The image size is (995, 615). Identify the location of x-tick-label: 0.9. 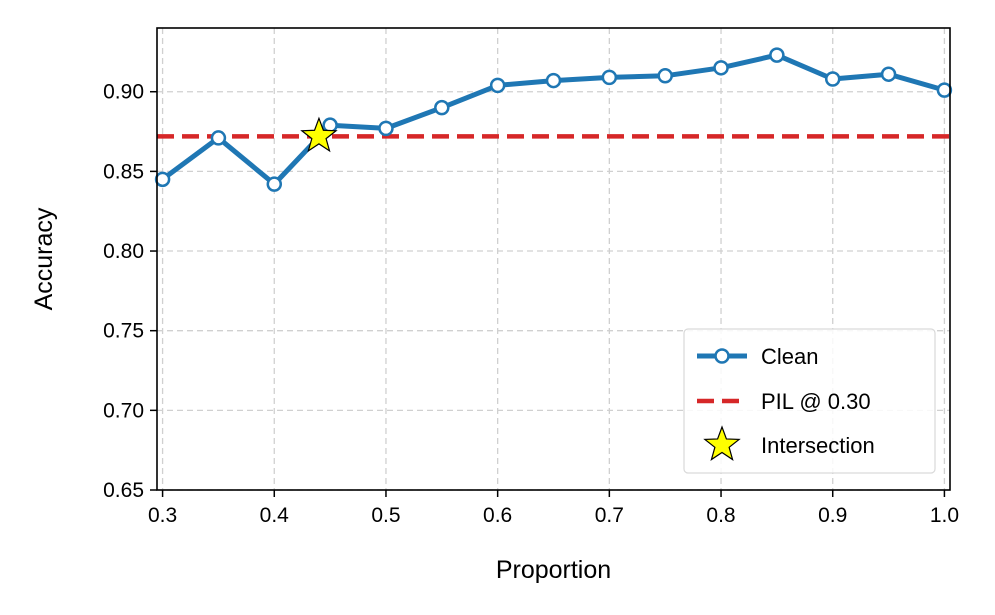
(832, 515).